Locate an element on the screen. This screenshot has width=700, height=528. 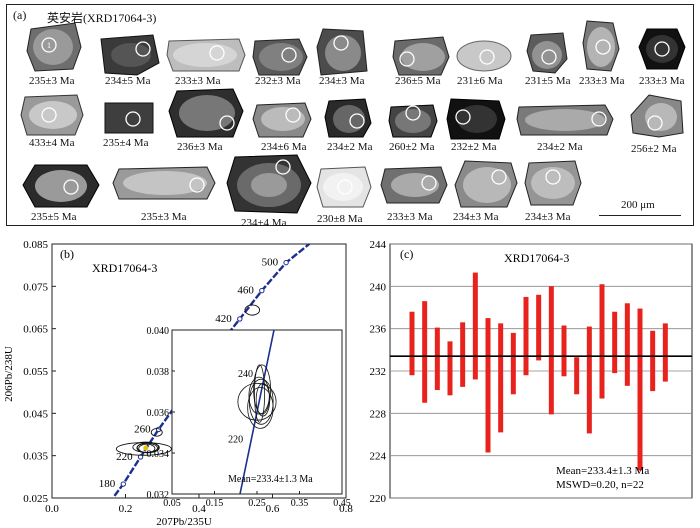
y-tick-label-c: 224 is located at coordinates (378, 457).